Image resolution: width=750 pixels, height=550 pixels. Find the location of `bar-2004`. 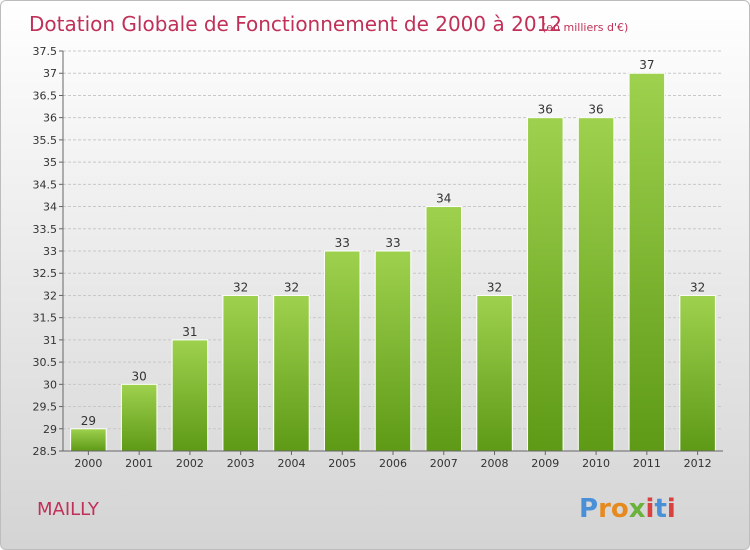

bar-2004 is located at coordinates (291, 373).